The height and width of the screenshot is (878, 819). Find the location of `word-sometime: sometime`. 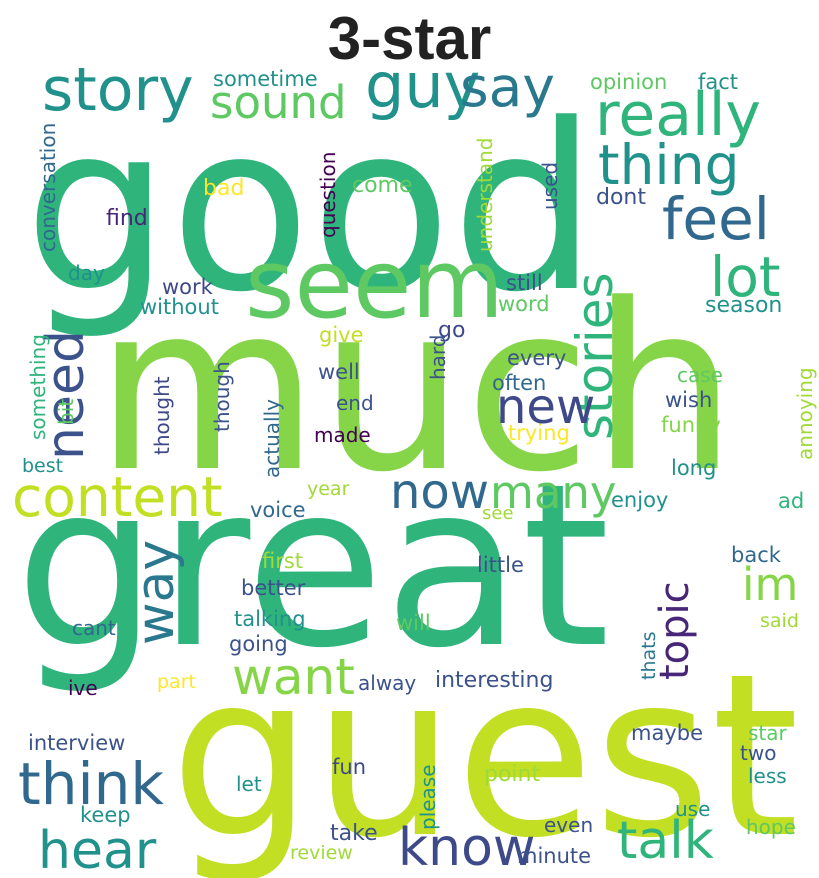

word-sometime: sometime is located at coordinates (265, 79).